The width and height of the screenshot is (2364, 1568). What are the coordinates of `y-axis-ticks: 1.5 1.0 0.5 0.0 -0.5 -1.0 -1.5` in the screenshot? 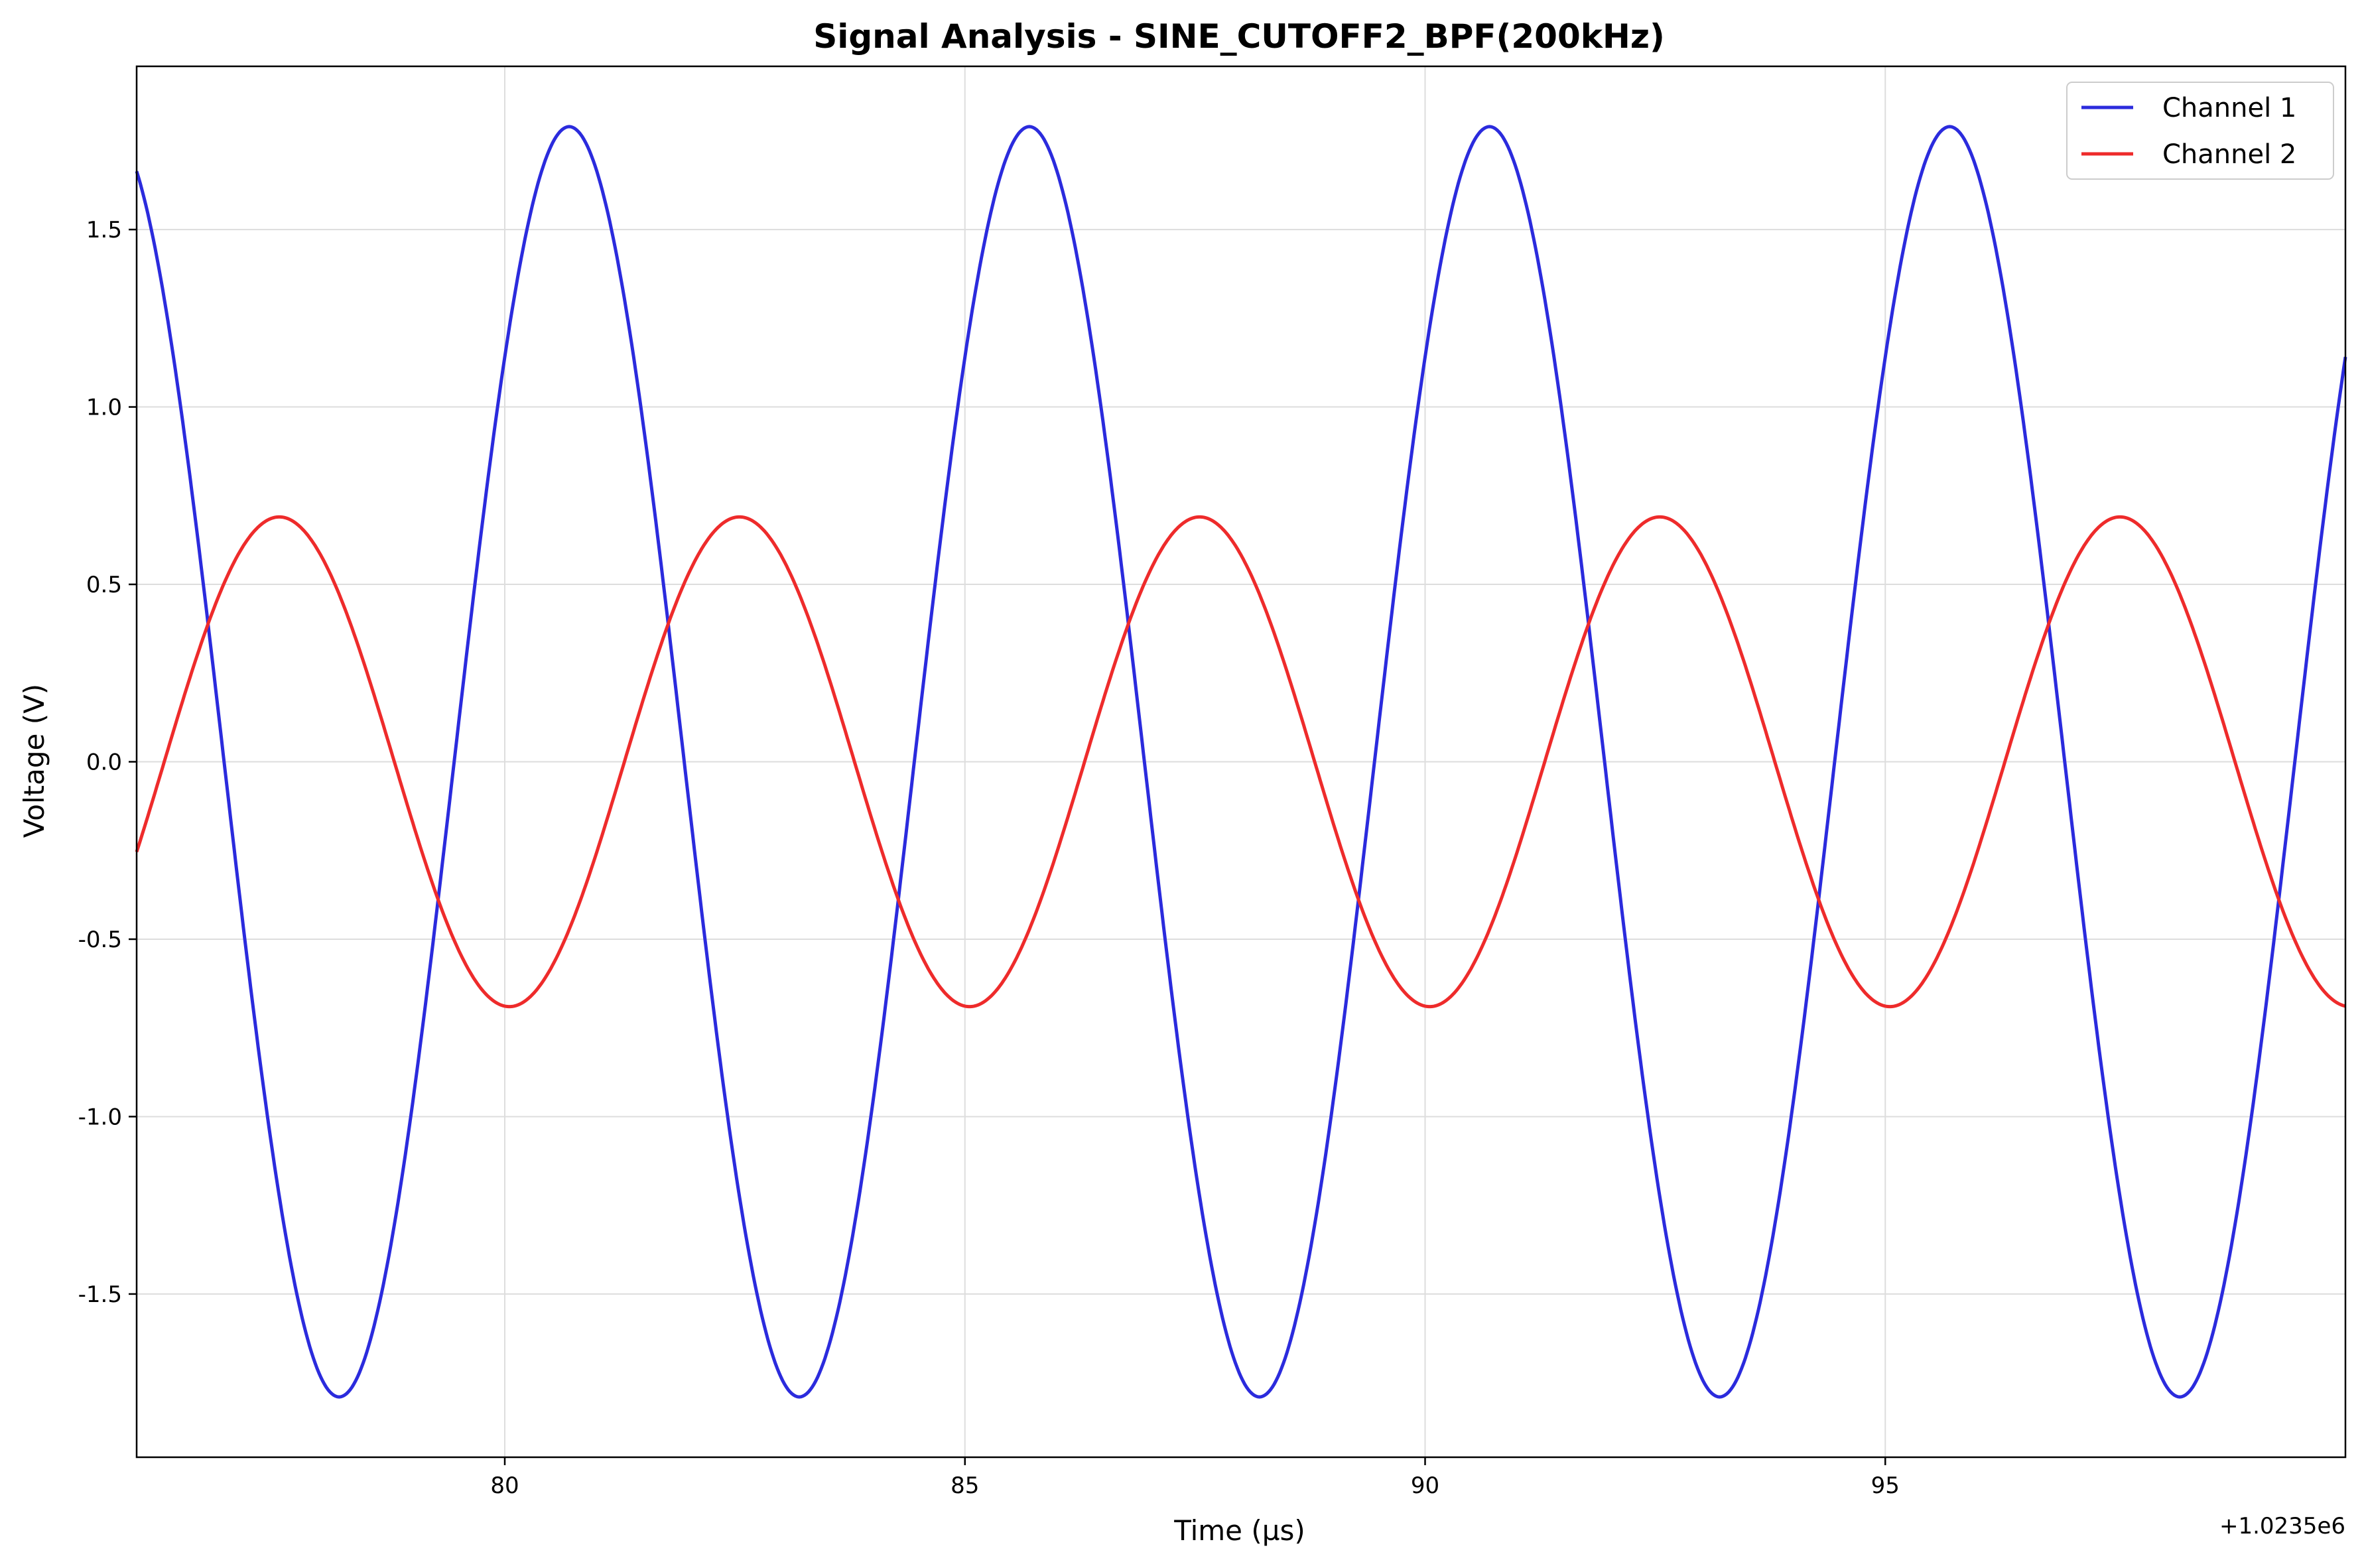 It's located at (107, 762).